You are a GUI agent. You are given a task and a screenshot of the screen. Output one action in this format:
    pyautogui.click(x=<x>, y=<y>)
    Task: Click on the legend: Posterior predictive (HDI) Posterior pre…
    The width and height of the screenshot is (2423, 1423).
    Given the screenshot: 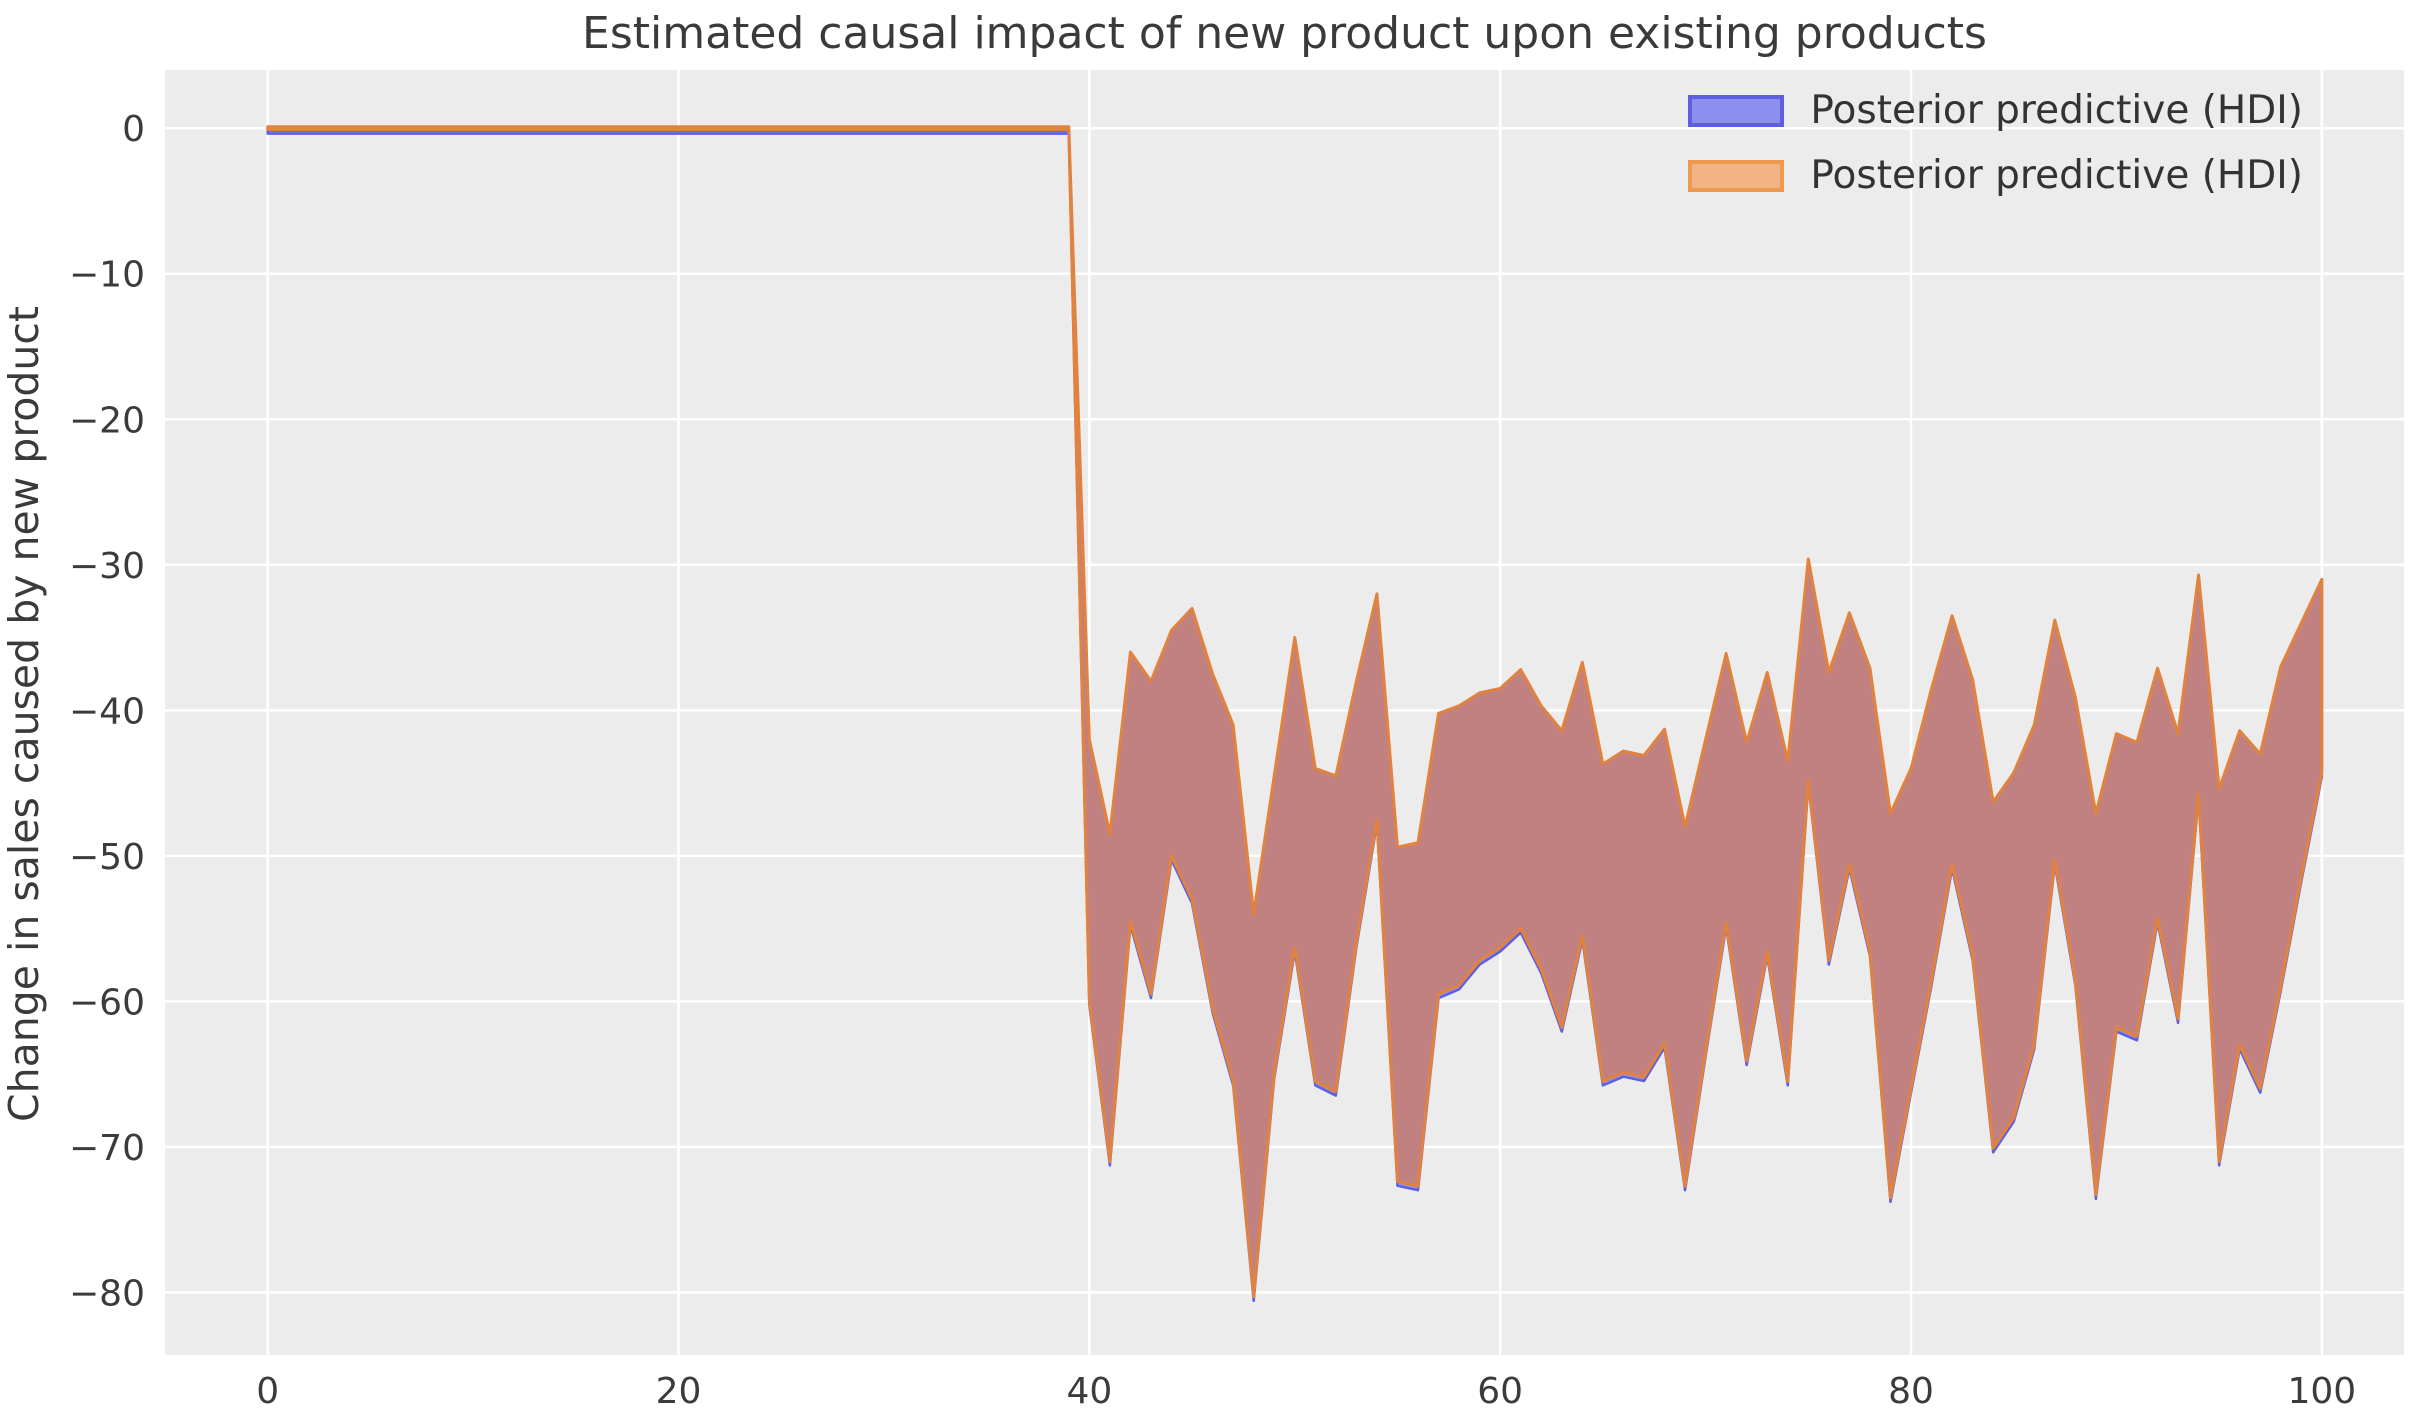 What is the action you would take?
    pyautogui.click(x=1995, y=143)
    